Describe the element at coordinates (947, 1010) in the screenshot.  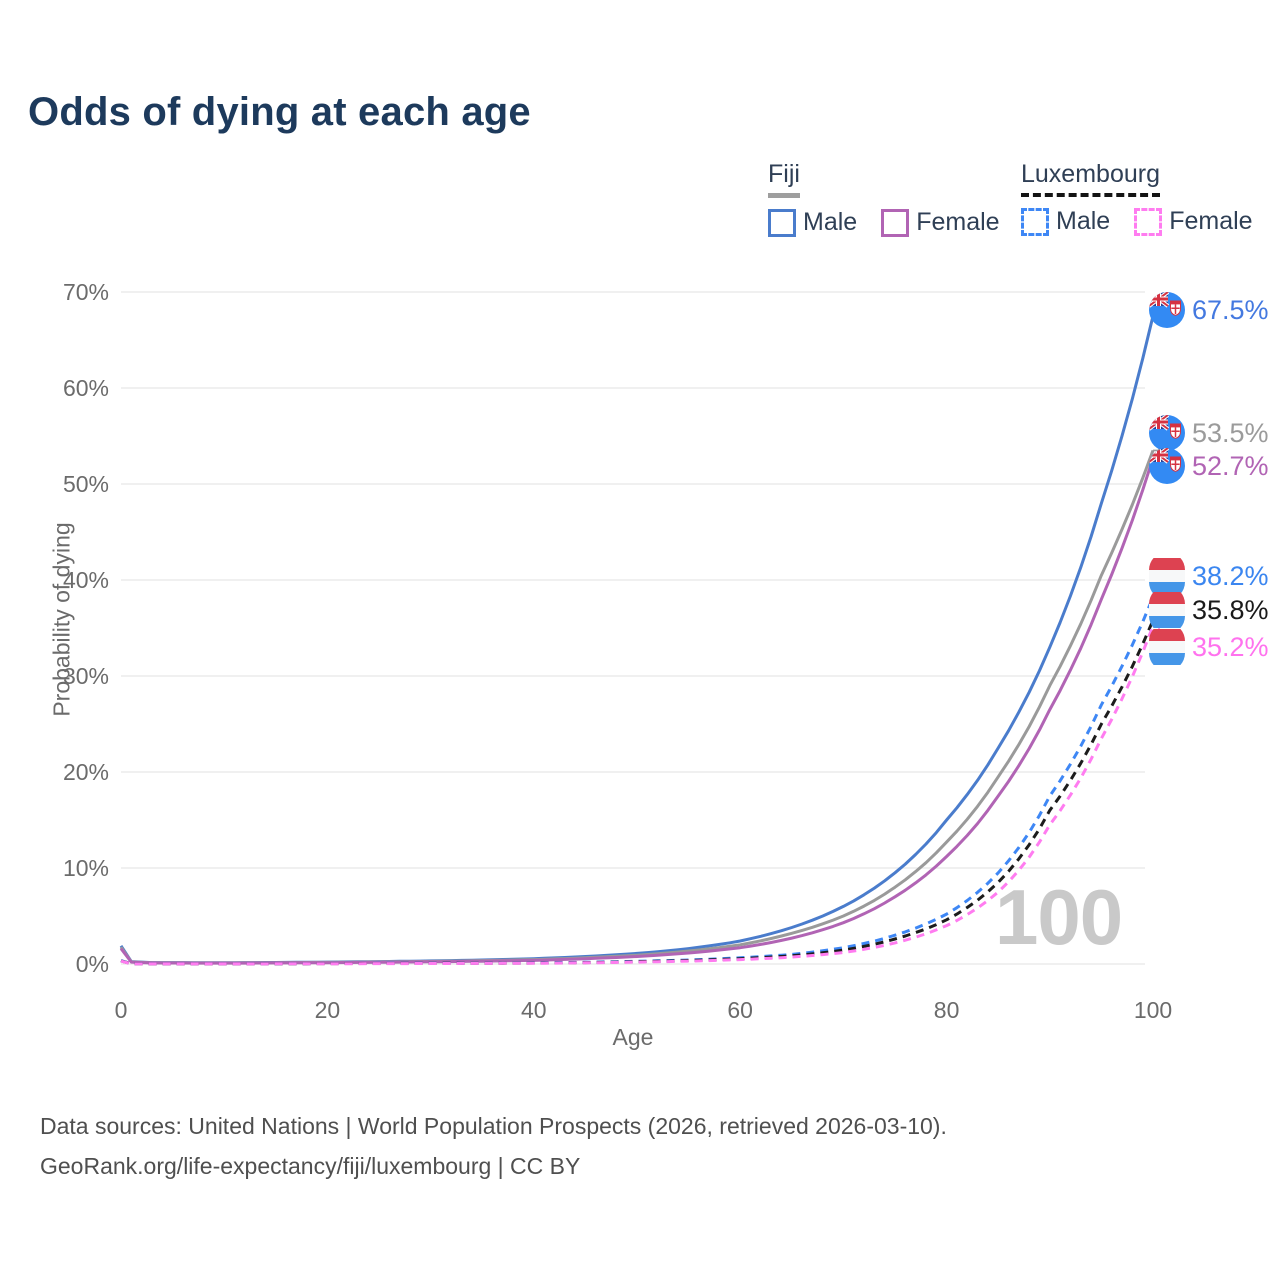
I see `x-tick-label: 80` at that location.